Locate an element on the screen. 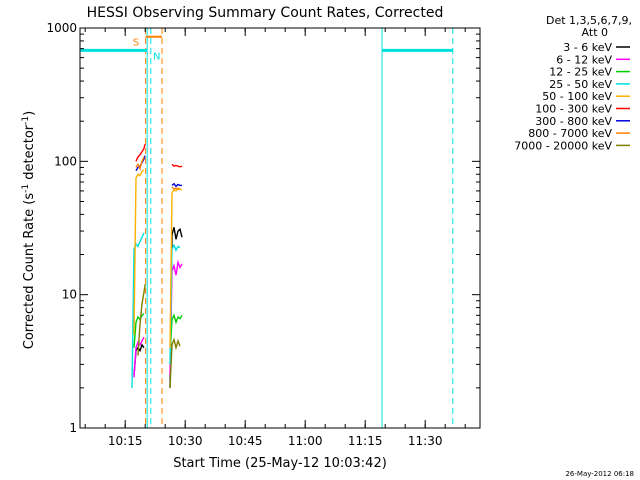  legend-label-0: 3 - 6 keV is located at coordinates (587, 47).